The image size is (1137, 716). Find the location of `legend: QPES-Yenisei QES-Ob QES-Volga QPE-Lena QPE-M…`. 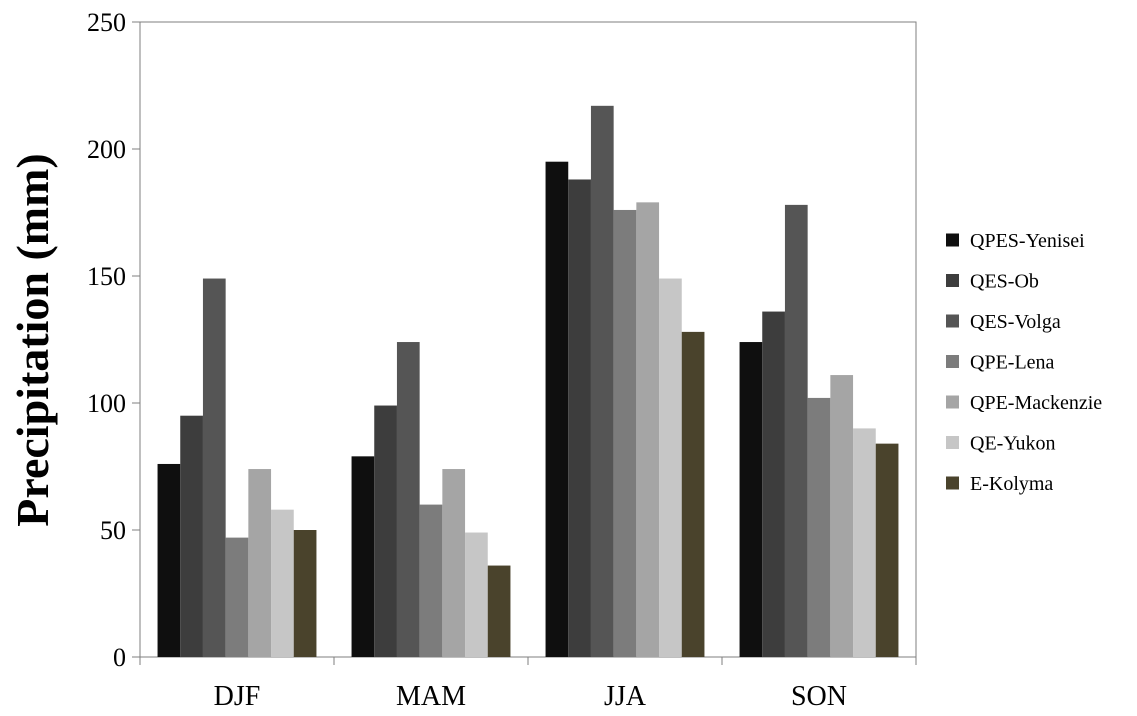

legend: QPES-Yenisei QES-Ob QES-Volga QPE-Lena QPE-M… is located at coordinates (1024, 362).